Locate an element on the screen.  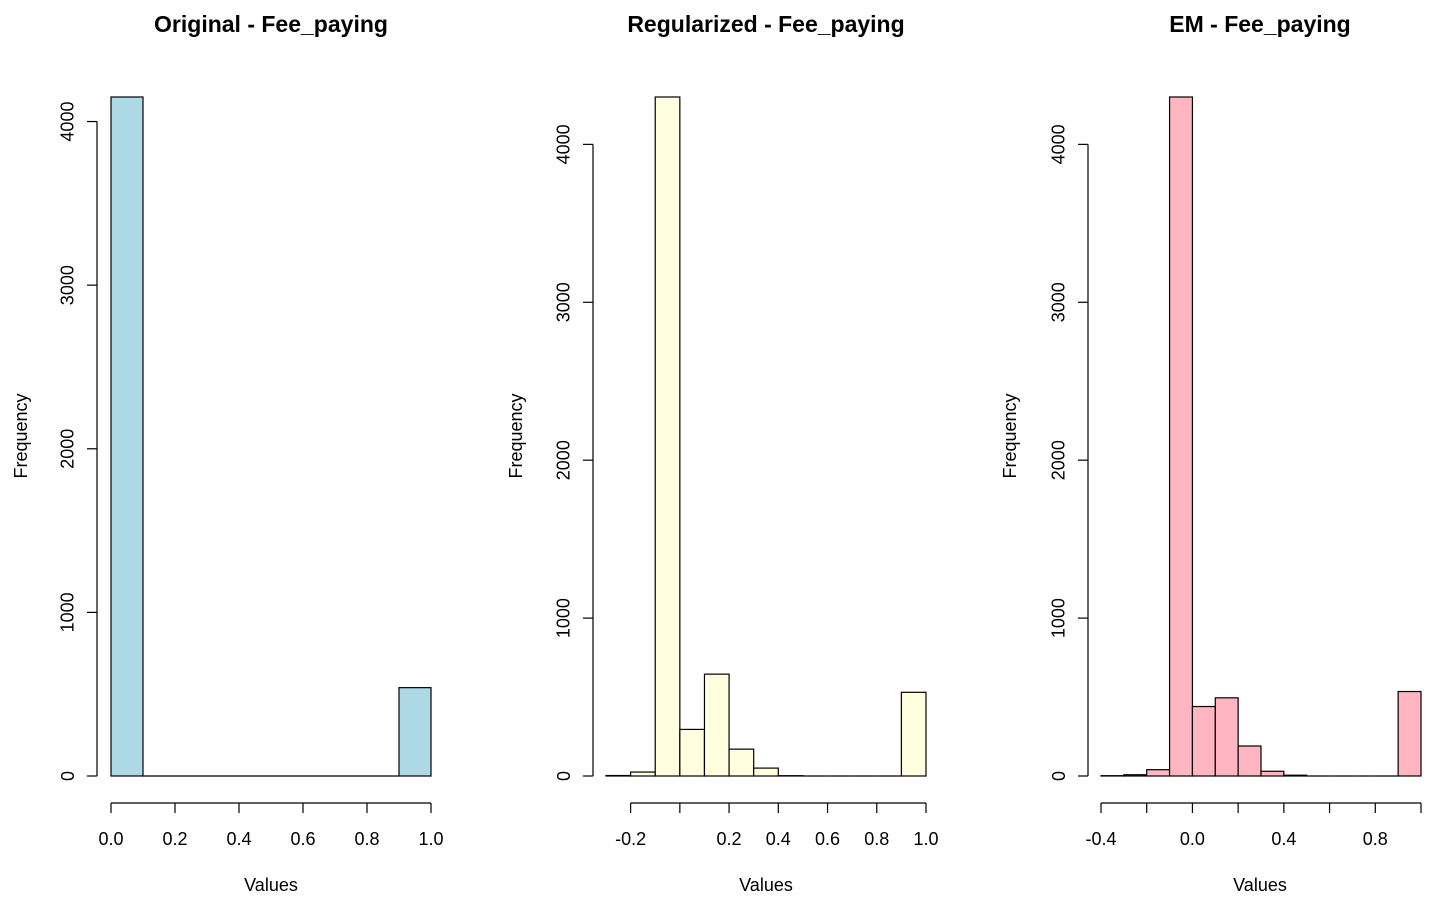
x-tick-label: -0.4 is located at coordinates (1100, 839).